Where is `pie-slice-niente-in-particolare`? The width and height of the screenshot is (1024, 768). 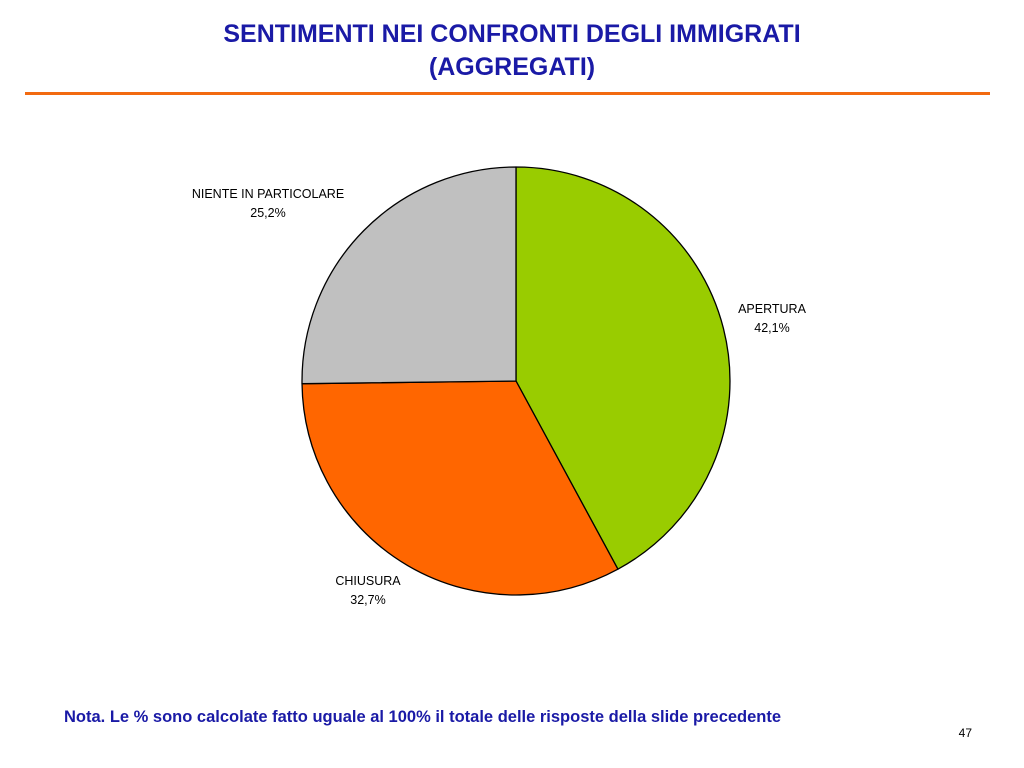
pie-slice-niente-in-particolare is located at coordinates (409, 275).